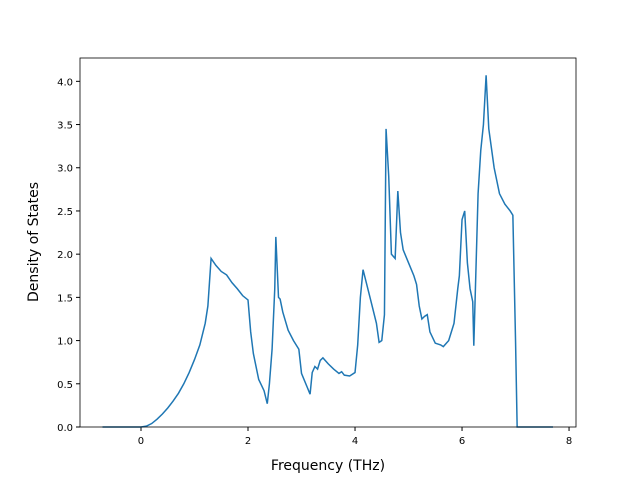 The width and height of the screenshot is (640, 484). I want to click on y-tick-label: 3.5, so click(65, 126).